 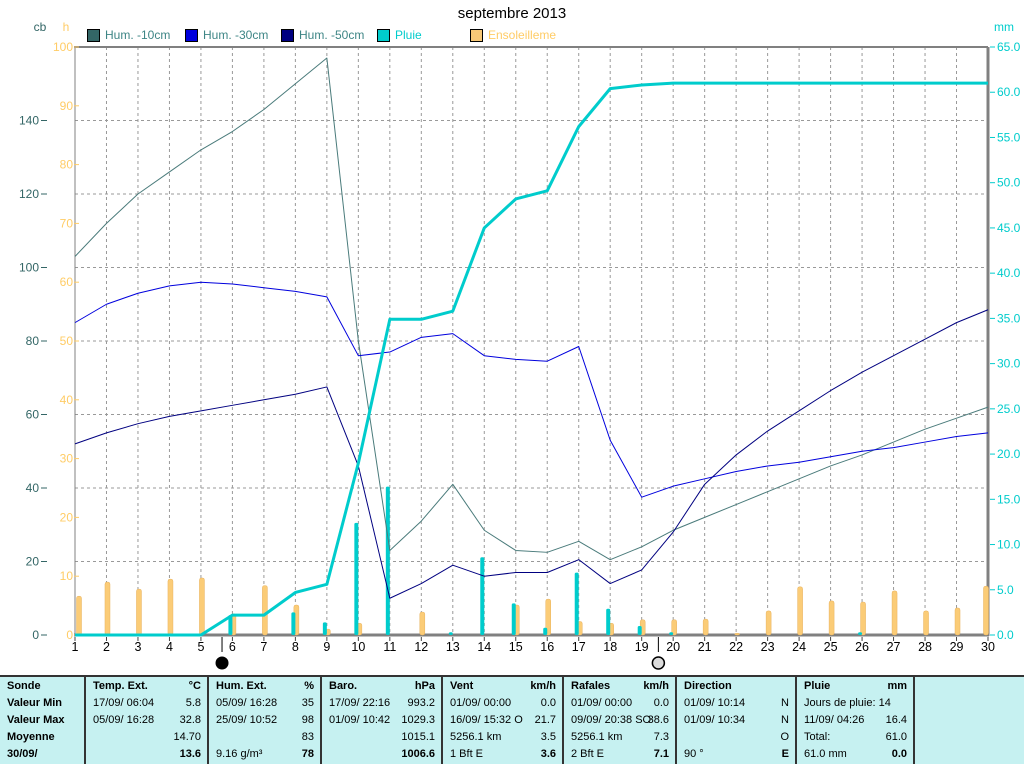 I want to click on legend-item-hum-50cm: Hum. -50cm, so click(x=322, y=35).